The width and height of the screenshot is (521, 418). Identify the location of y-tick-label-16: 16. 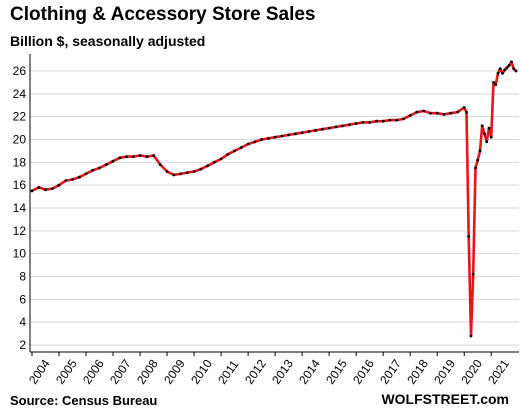
(20, 185).